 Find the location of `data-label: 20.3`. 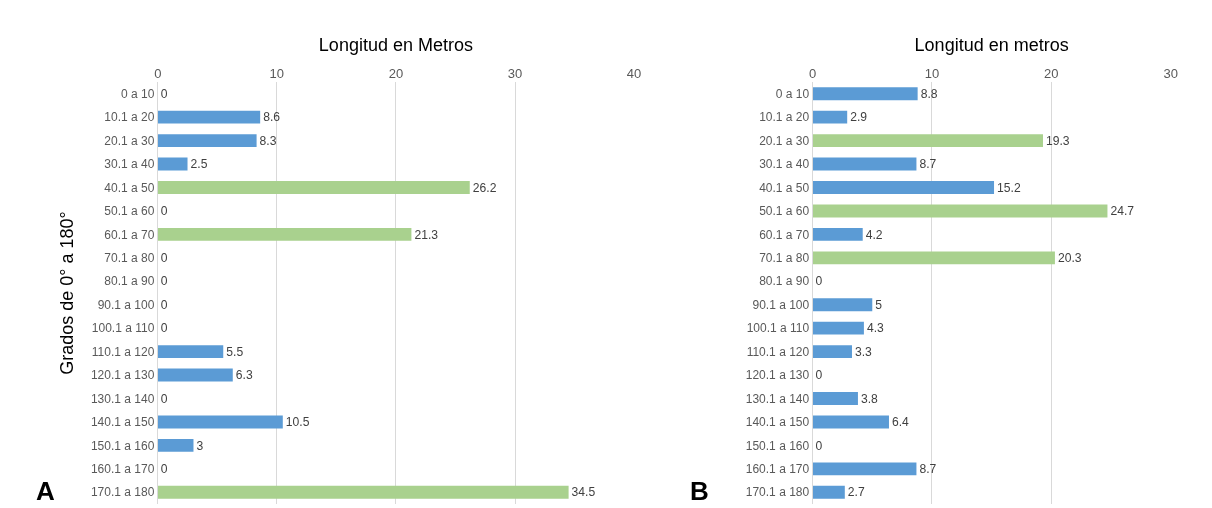

data-label: 20.3 is located at coordinates (1069, 258).